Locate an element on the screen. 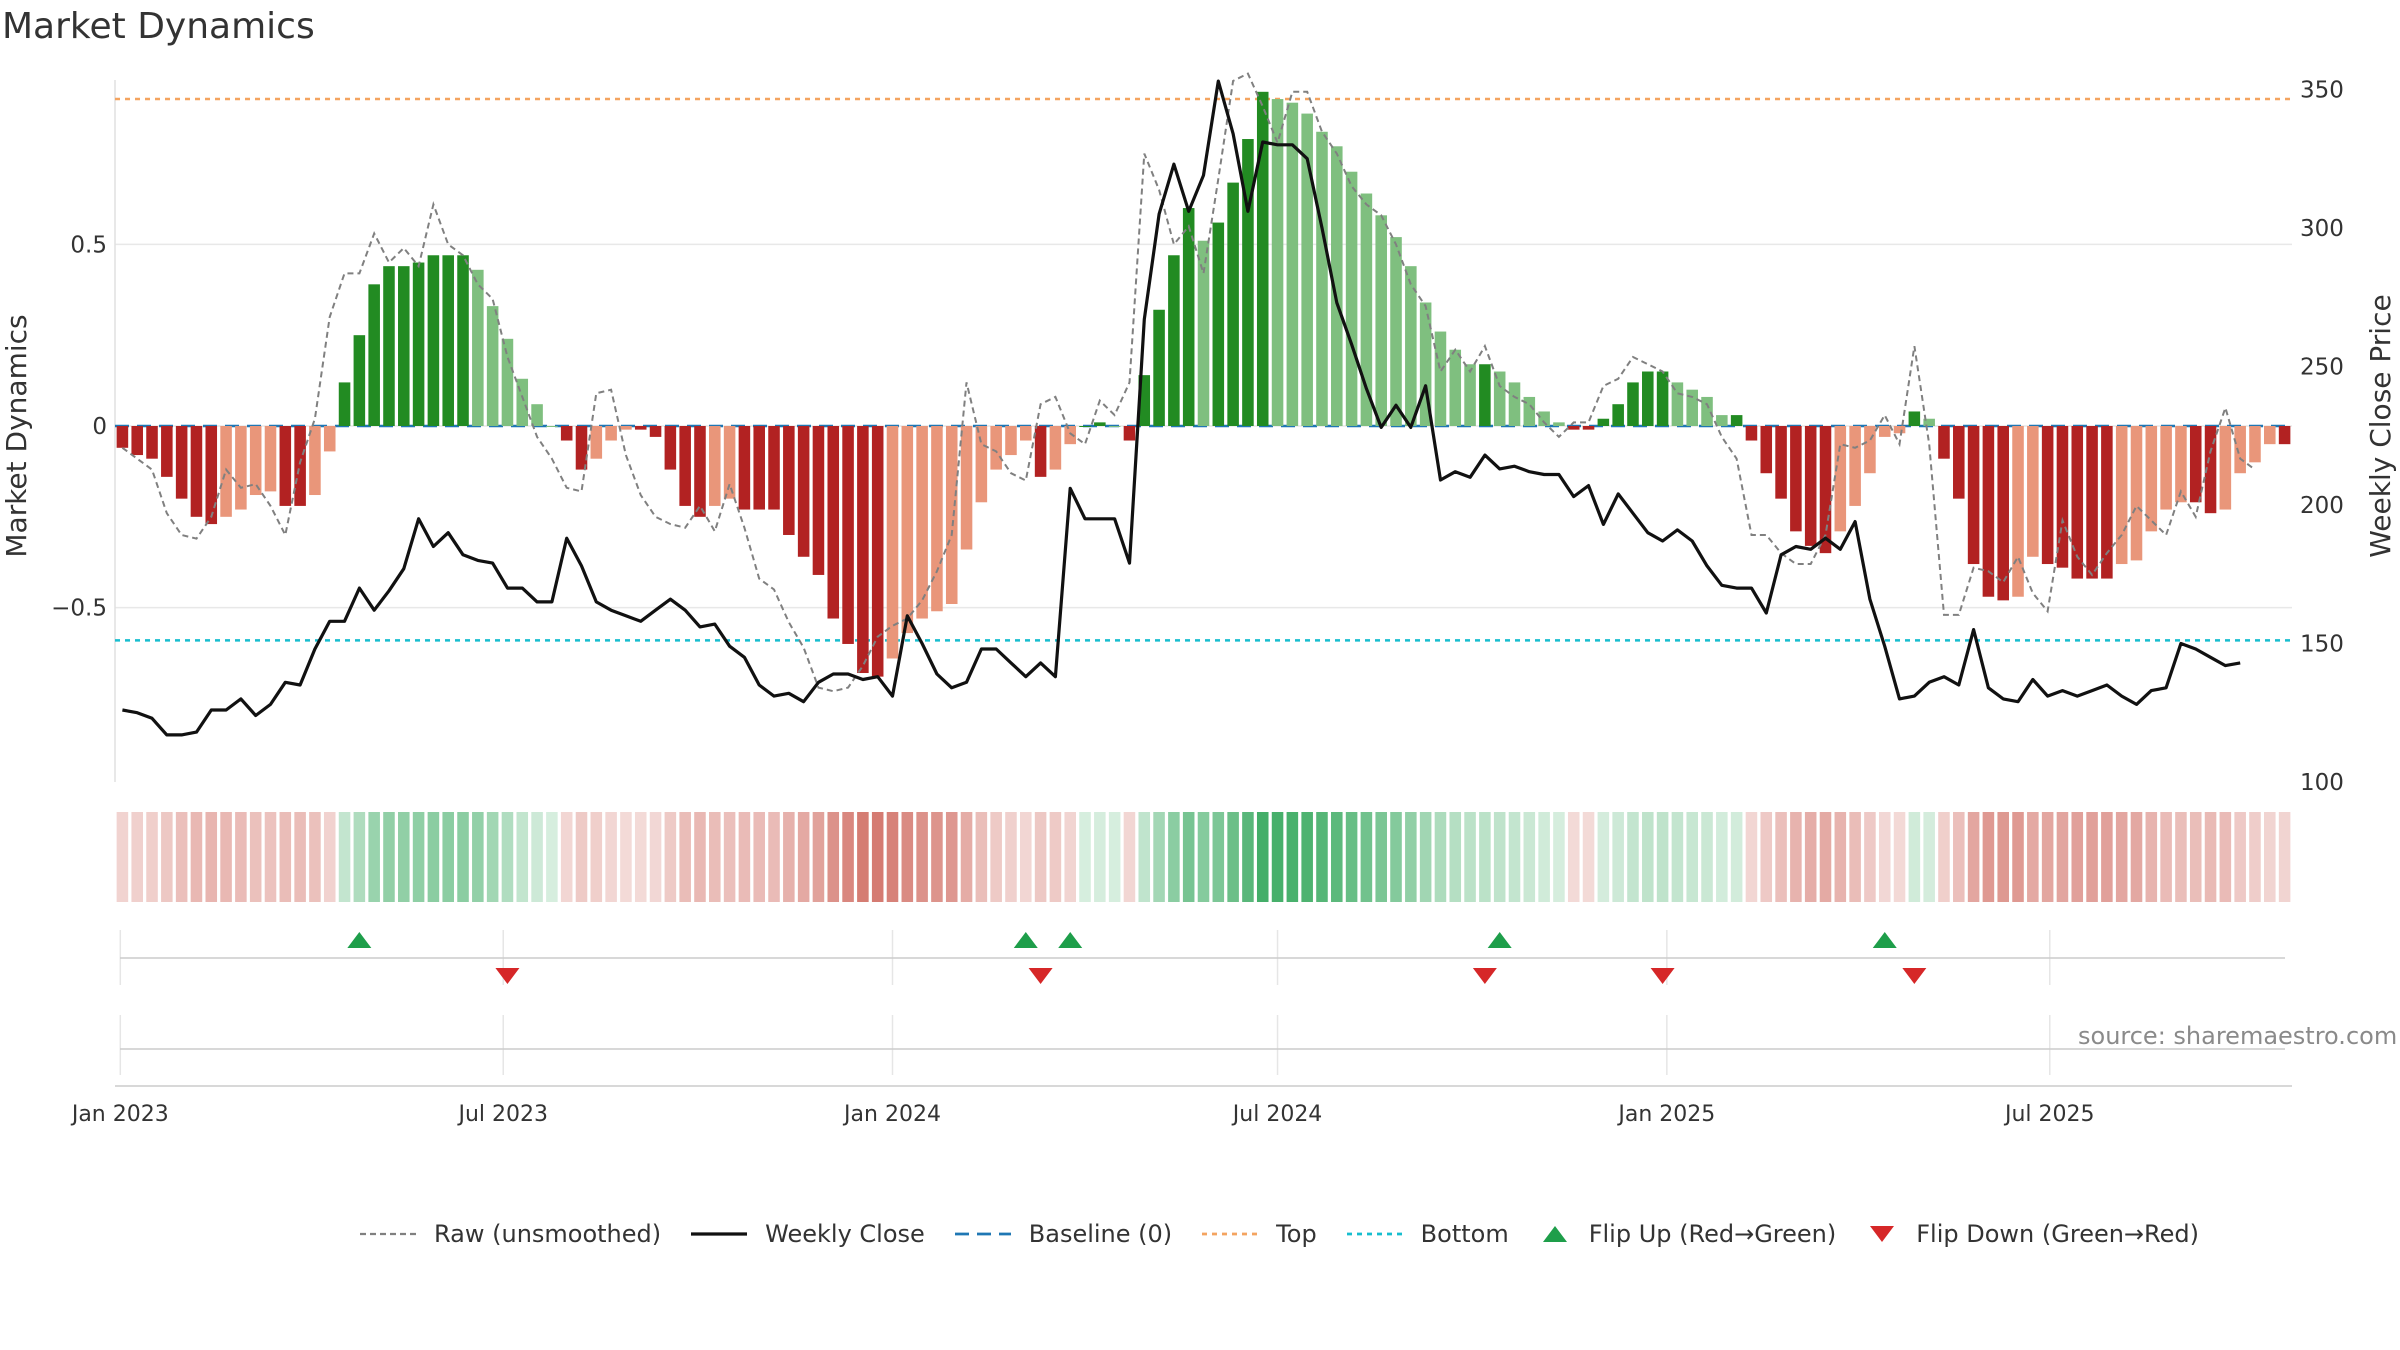 The height and width of the screenshot is (1350, 2400). legend-label: Weekly Close is located at coordinates (845, 1234).